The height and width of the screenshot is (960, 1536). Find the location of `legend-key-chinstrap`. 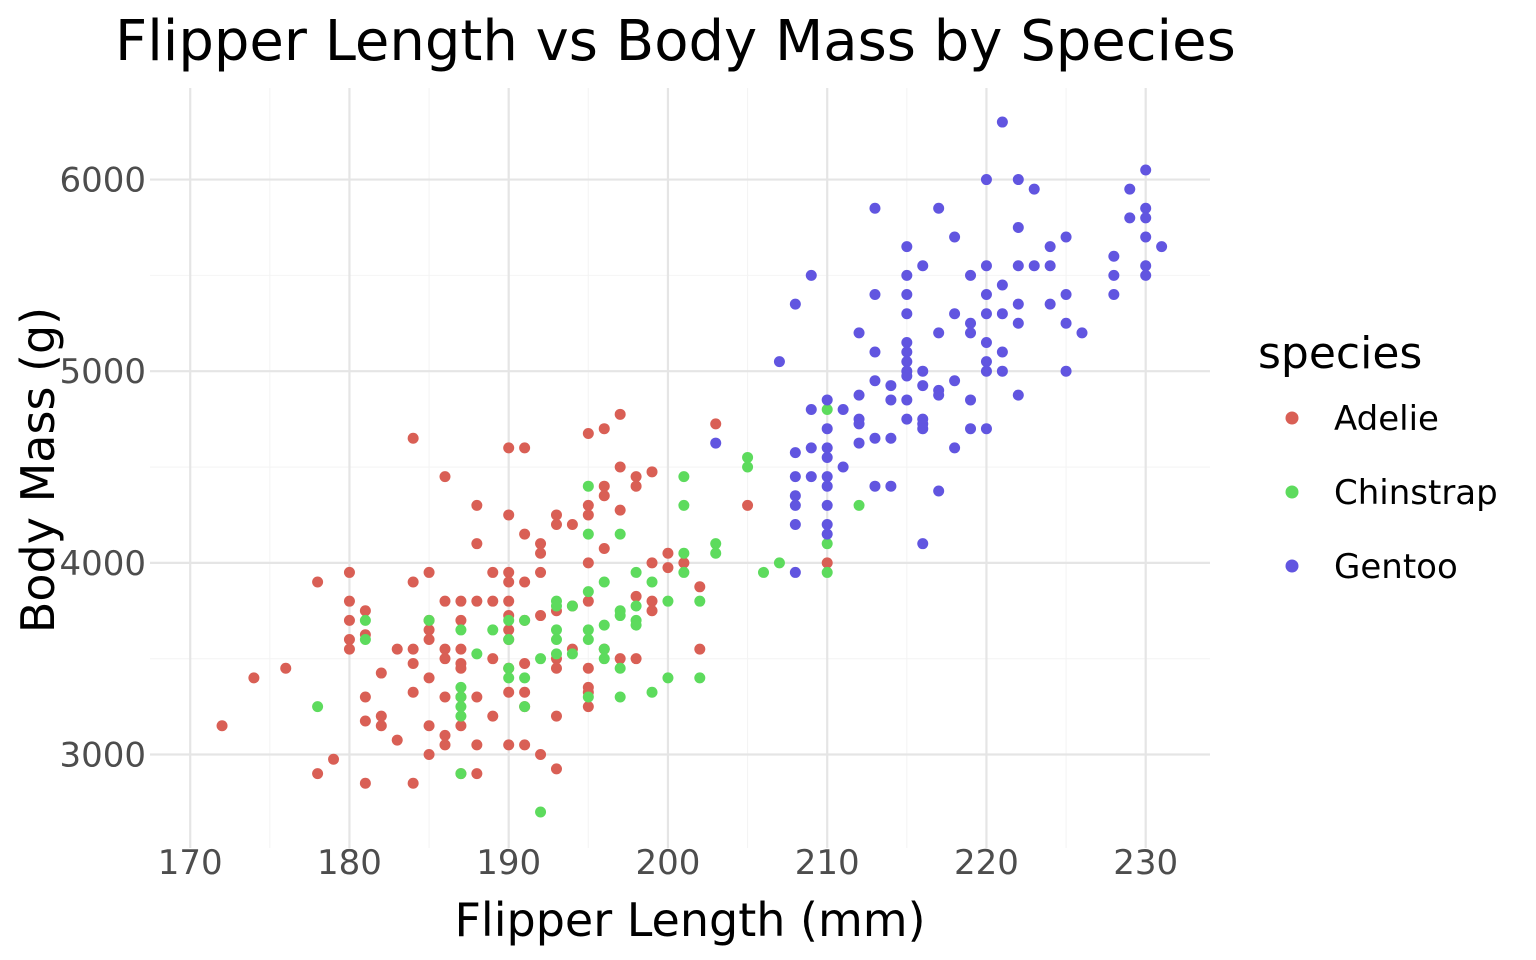

legend-key-chinstrap is located at coordinates (1292, 492).